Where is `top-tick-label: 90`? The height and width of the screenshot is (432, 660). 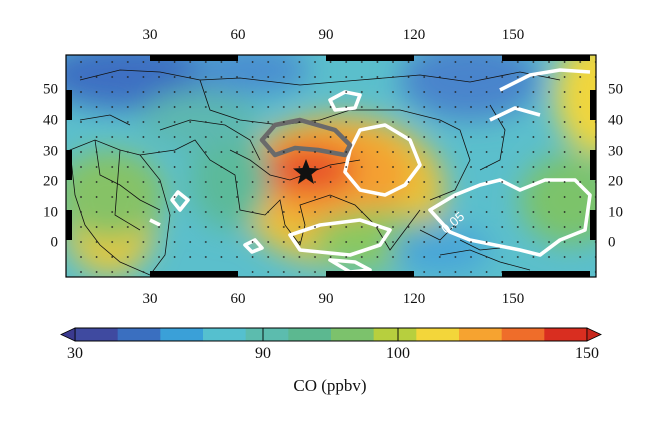
top-tick-label: 90 is located at coordinates (326, 35).